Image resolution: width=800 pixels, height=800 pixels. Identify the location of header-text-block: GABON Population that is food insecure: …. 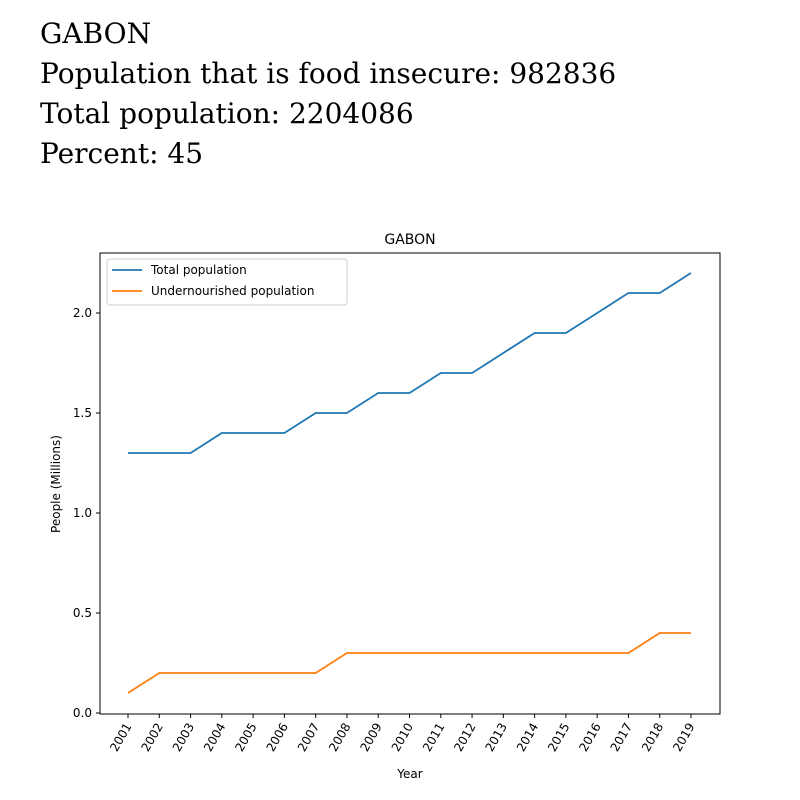
(328, 94).